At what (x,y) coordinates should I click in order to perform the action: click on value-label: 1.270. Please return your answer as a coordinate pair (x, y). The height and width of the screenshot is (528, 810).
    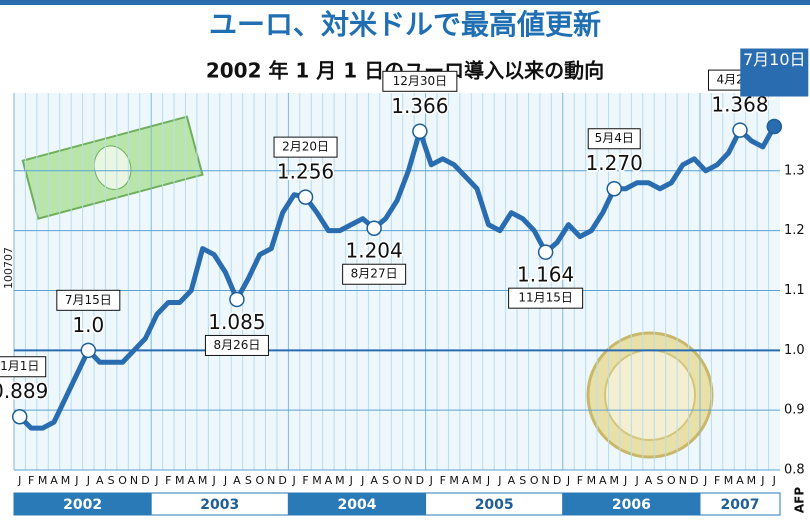
    Looking at the image, I should click on (614, 163).